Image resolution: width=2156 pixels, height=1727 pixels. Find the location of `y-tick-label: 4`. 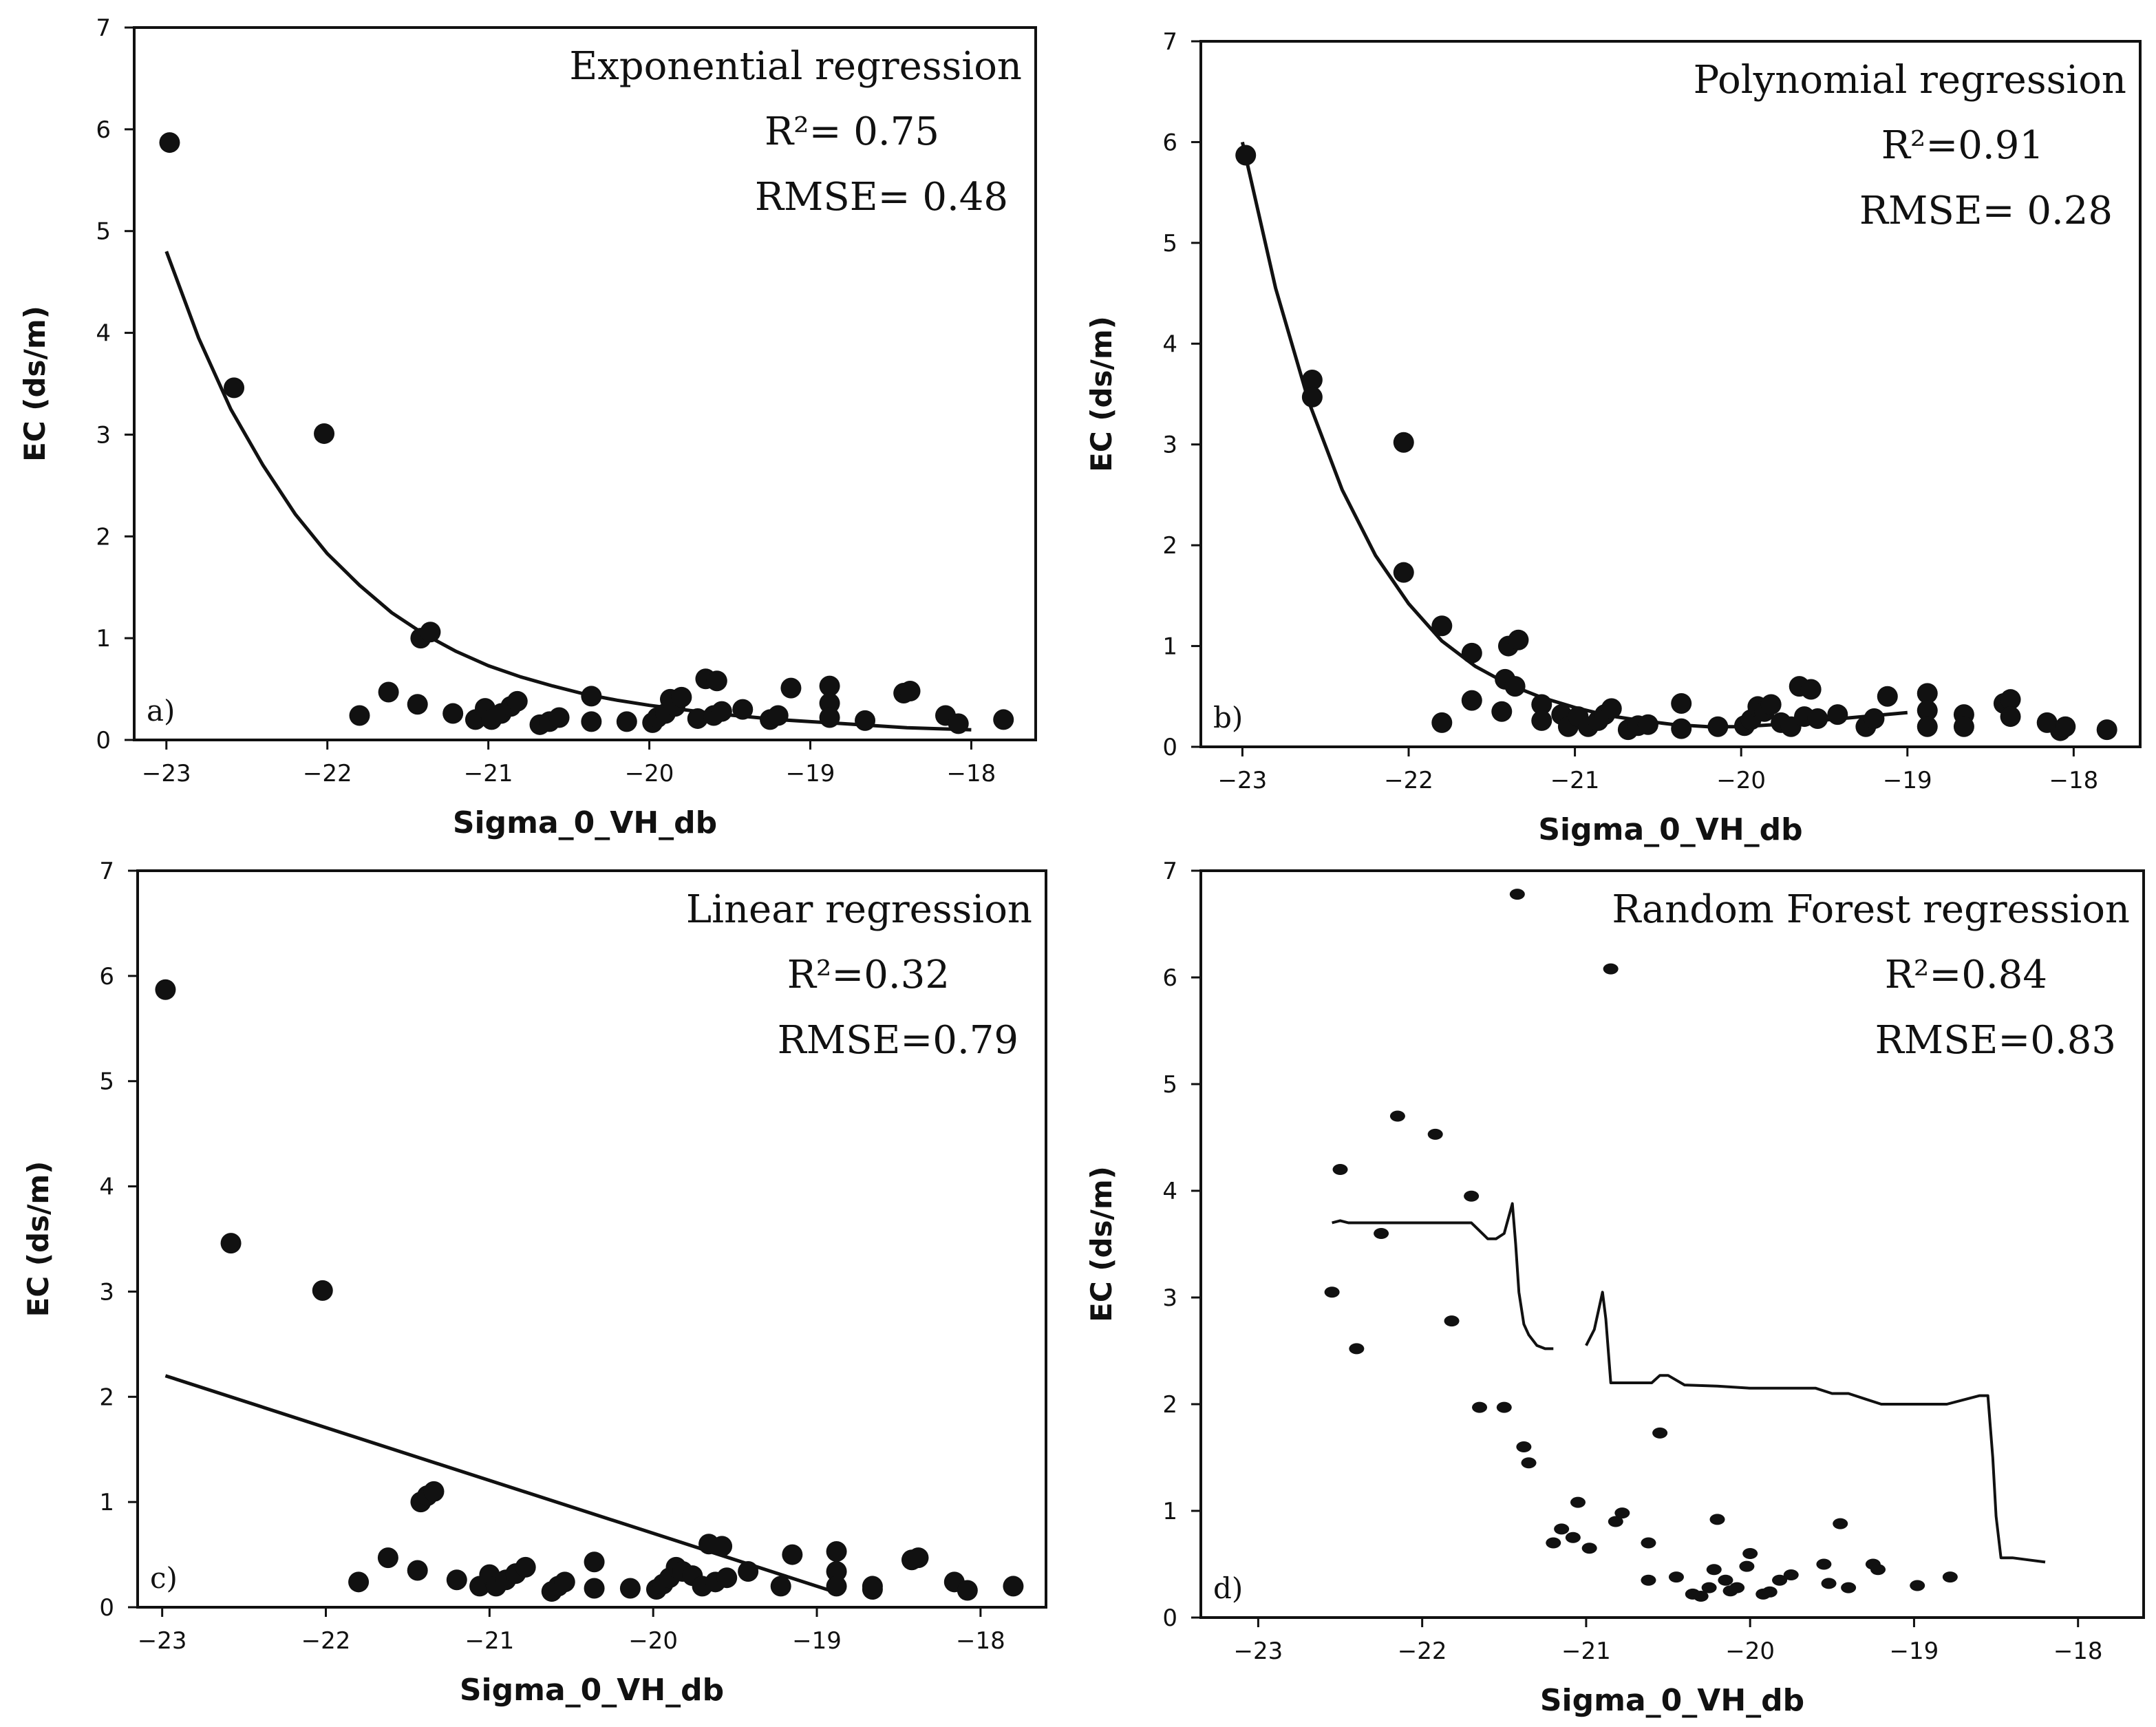

y-tick-label: 4 is located at coordinates (106, 1187).